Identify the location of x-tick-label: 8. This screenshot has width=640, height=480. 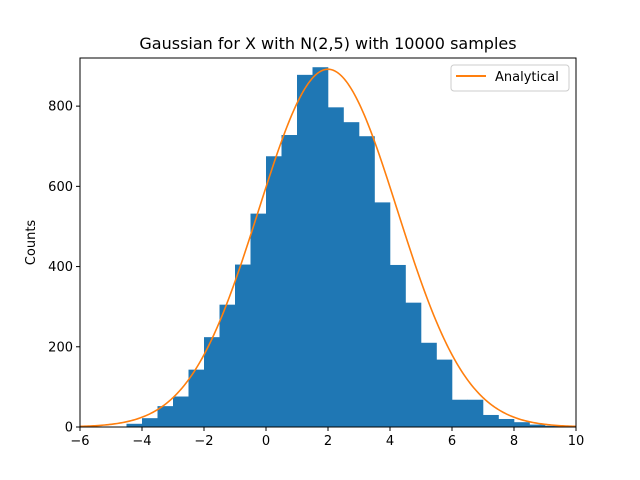
(514, 441).